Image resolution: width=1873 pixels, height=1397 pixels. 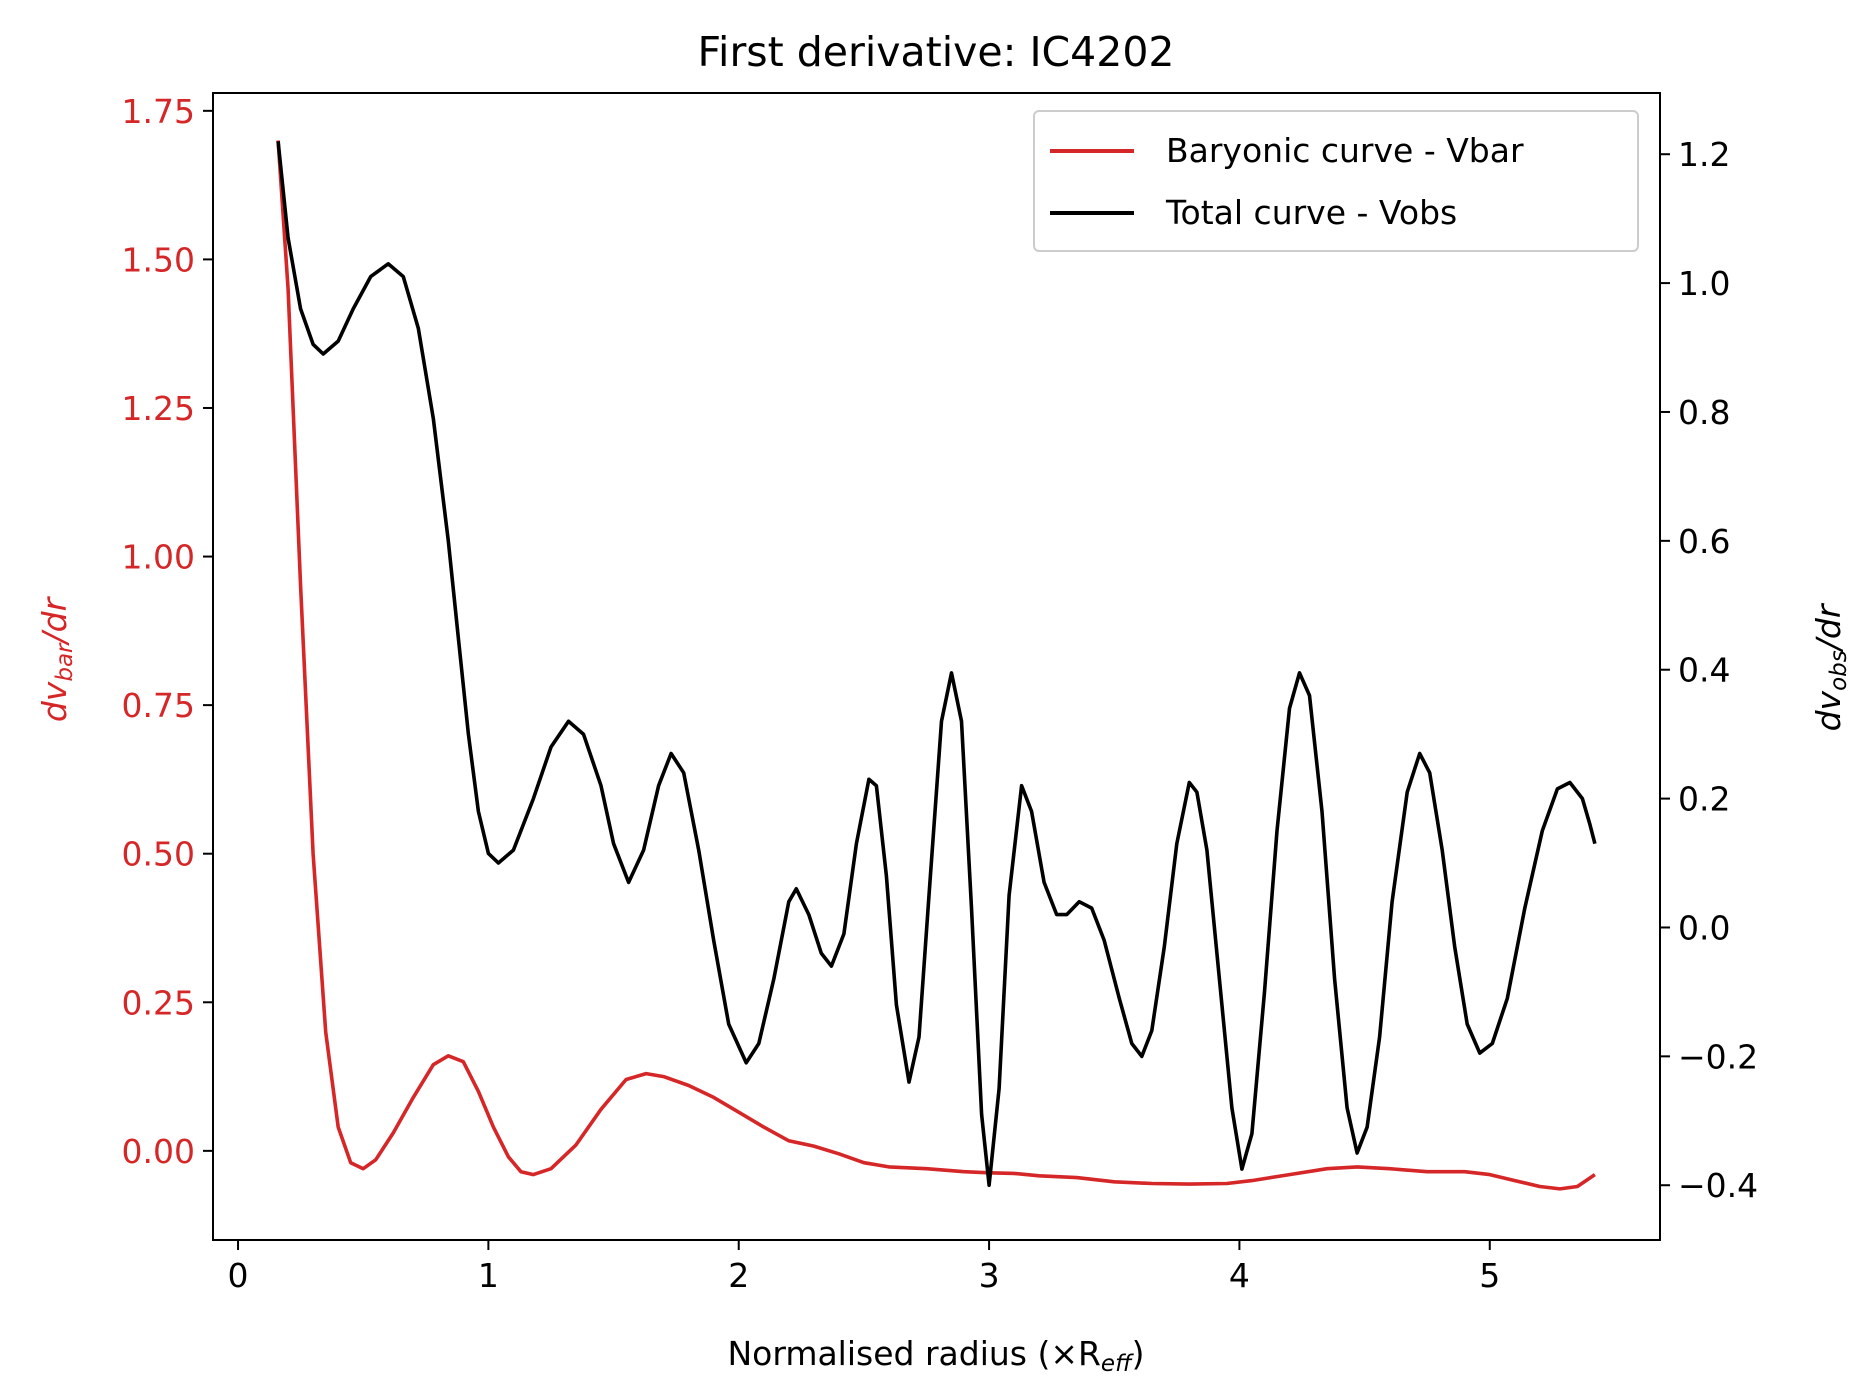 What do you see at coordinates (158, 1002) in the screenshot?
I see `y-left-tick-label: 0.25` at bounding box center [158, 1002].